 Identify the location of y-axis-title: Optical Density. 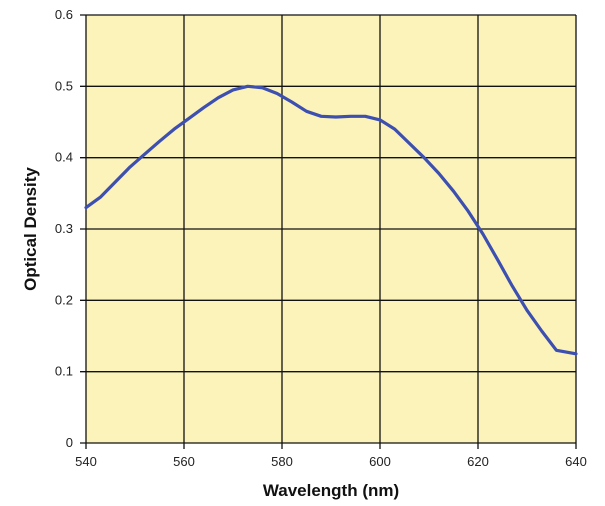
(30, 229).